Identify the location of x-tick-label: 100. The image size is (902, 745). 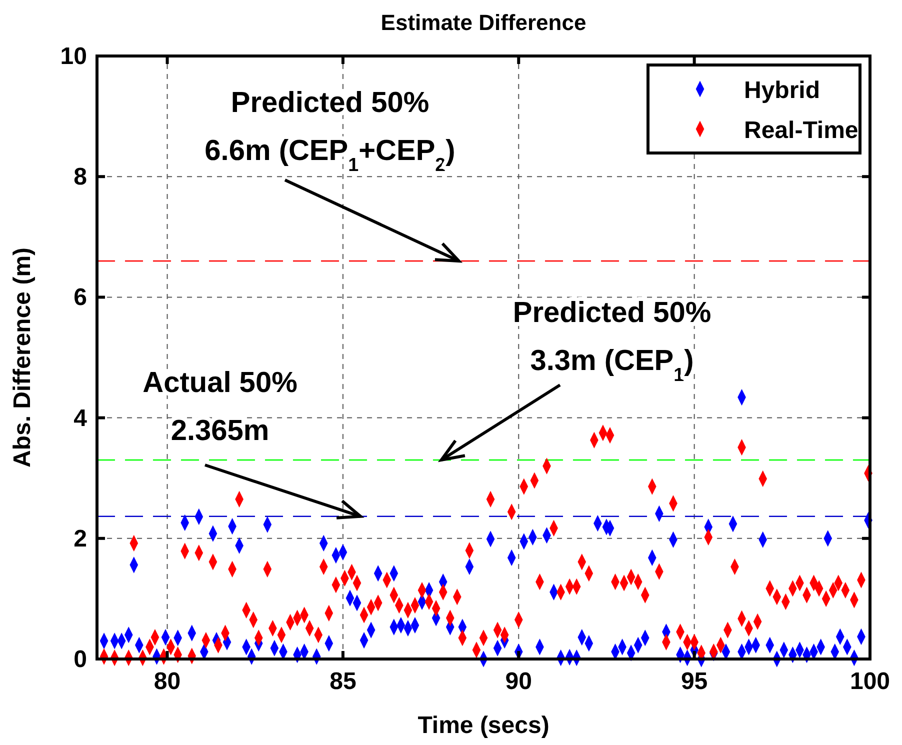
(870, 681).